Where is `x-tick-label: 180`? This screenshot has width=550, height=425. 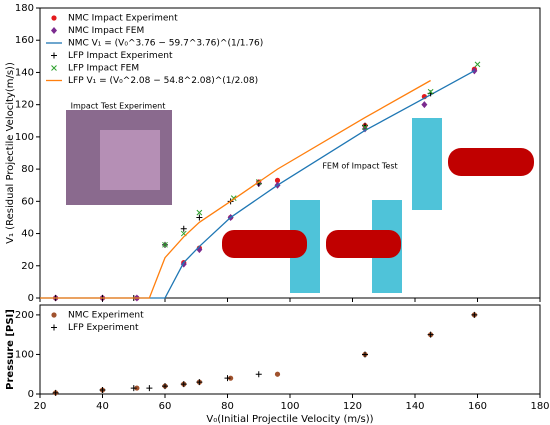 x-tick-label: 180 is located at coordinates (539, 406).